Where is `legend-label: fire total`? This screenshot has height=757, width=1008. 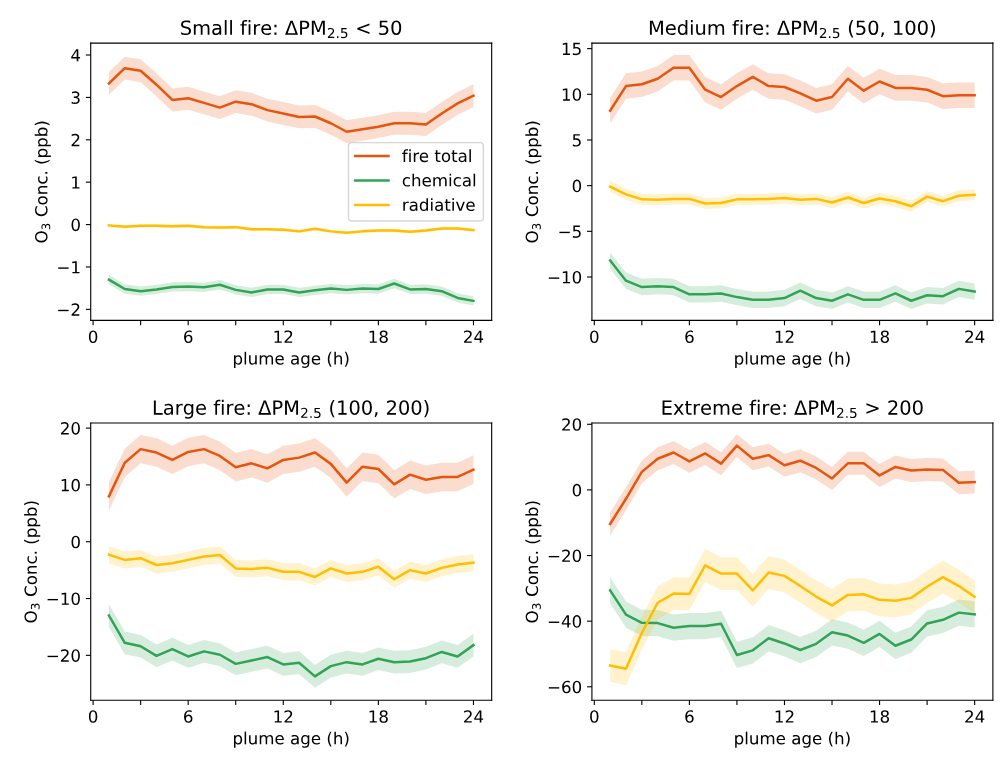 legend-label: fire total is located at coordinates (436, 156).